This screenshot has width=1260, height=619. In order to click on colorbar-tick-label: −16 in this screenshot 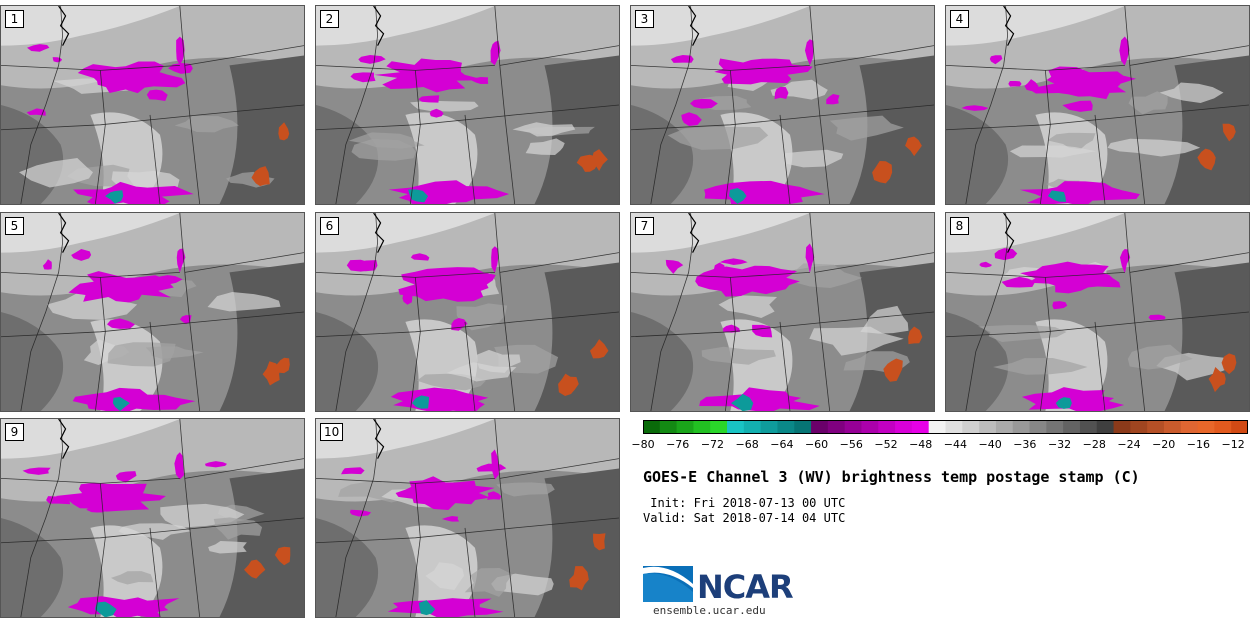, I will do `click(1198, 444)`.